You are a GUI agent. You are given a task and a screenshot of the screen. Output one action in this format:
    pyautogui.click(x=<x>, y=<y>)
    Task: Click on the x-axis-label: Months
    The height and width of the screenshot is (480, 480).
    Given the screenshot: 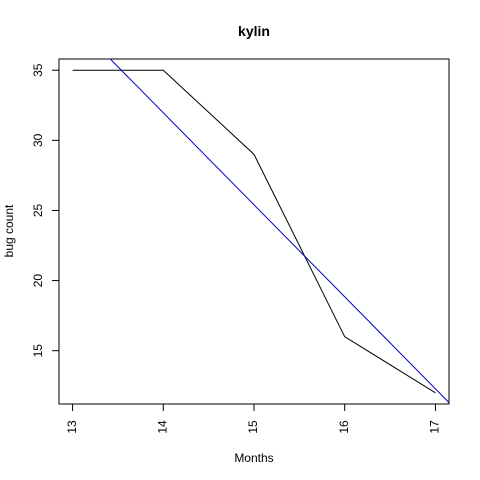 What is the action you would take?
    pyautogui.click(x=253, y=458)
    